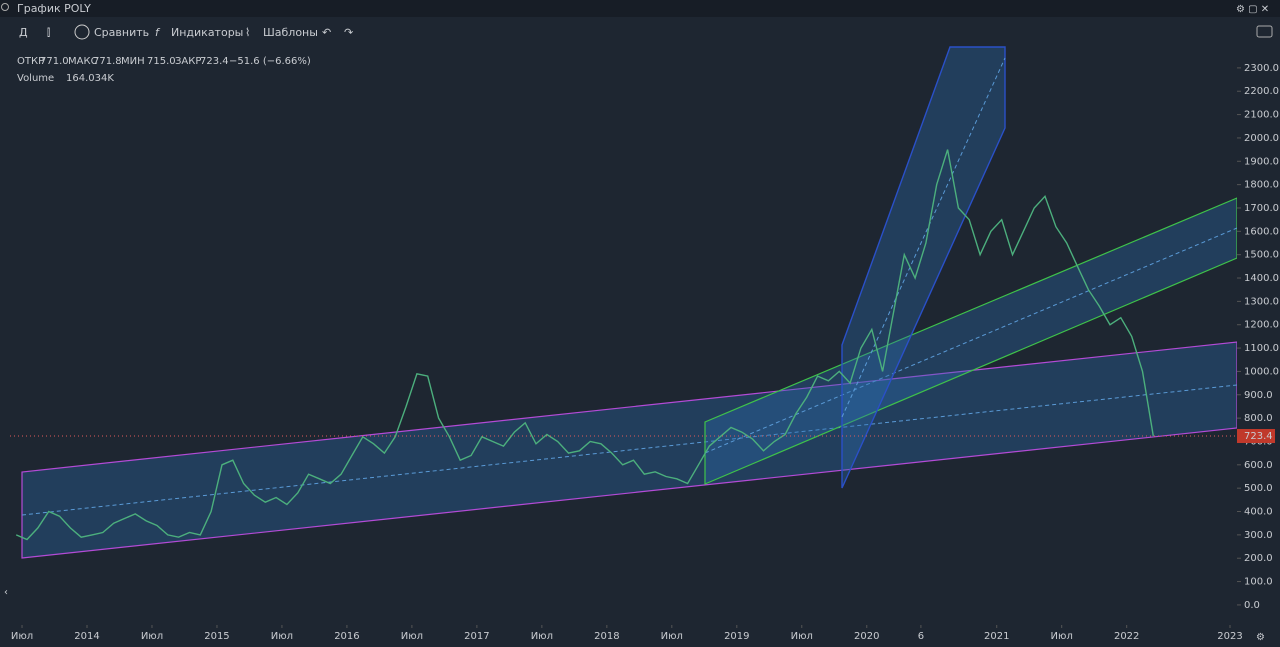 This screenshot has height=647, width=1280. I want to click on x-tick-label: 6, so click(921, 636).